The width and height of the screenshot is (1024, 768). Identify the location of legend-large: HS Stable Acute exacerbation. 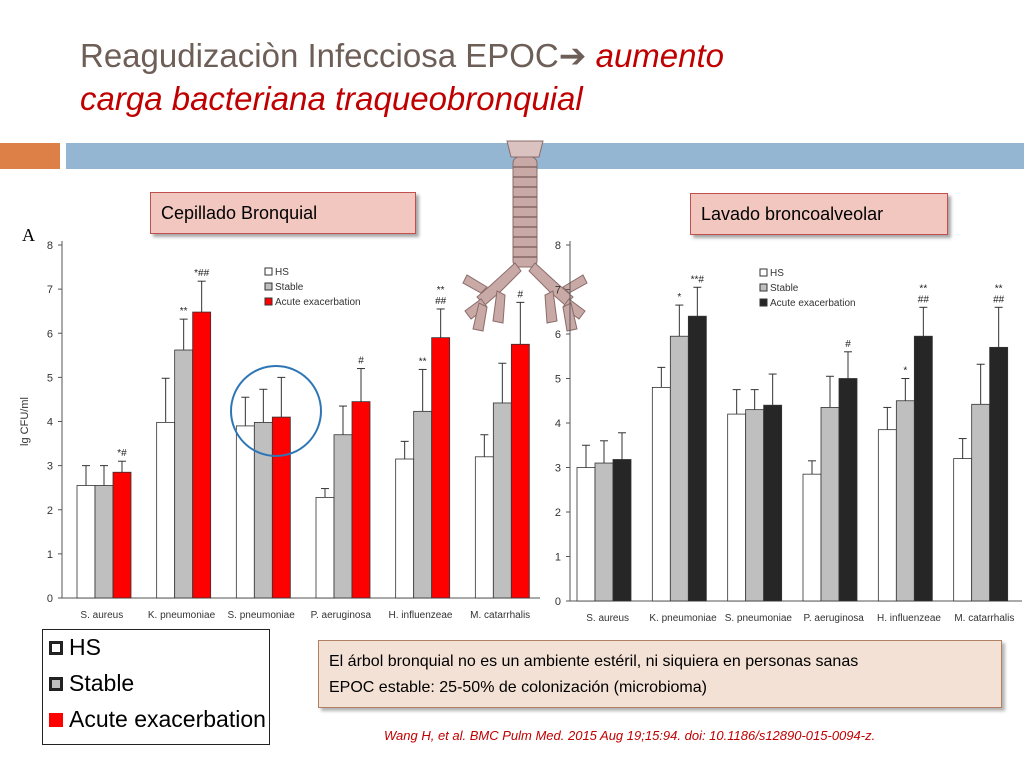
(156, 687).